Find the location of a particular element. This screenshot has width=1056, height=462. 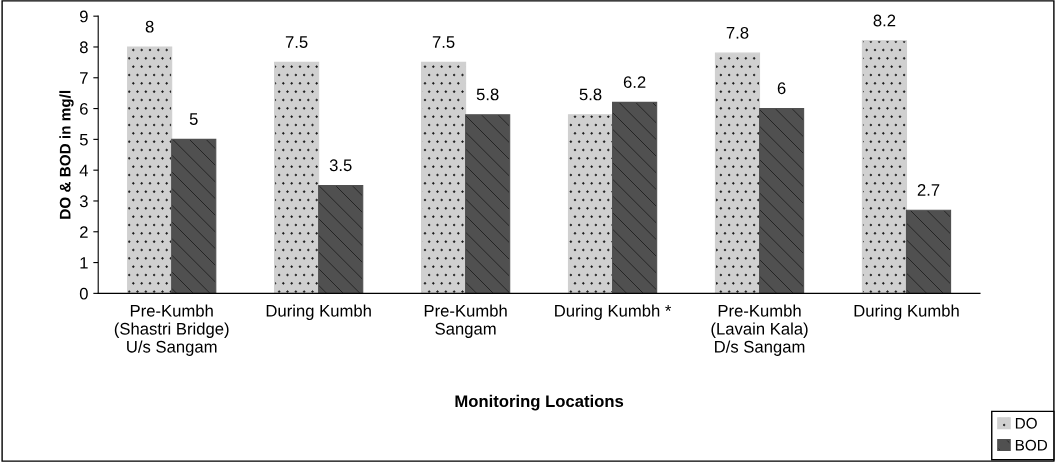

y-tick-label: 7 is located at coordinates (84, 78).